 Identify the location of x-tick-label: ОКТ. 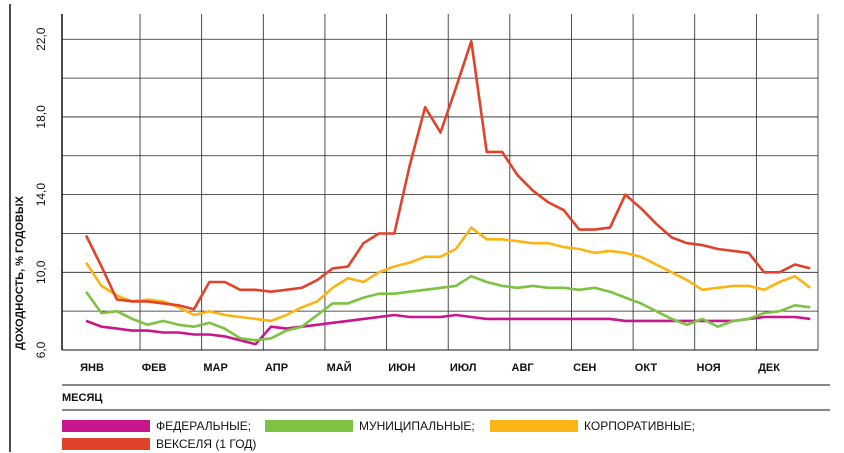
(646, 368).